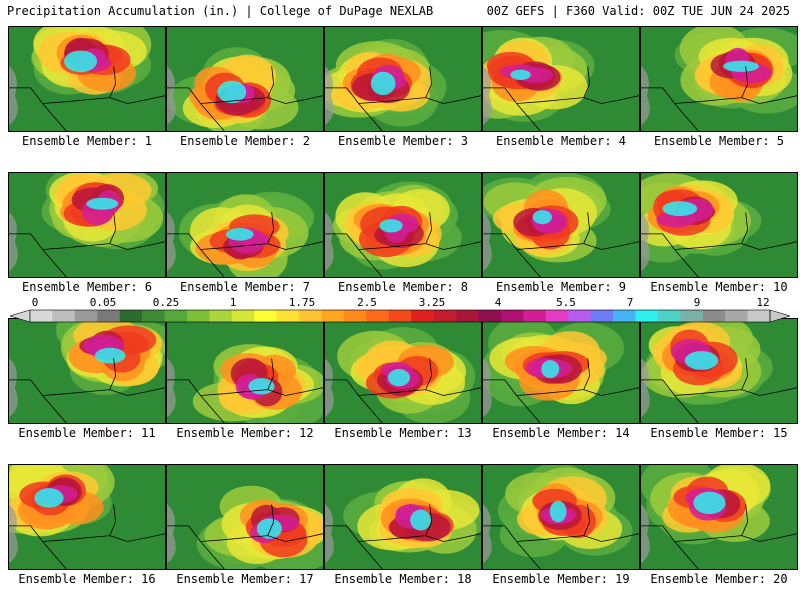  What do you see at coordinates (697, 302) in the screenshot?
I see `colorbar-tick-label: 9` at bounding box center [697, 302].